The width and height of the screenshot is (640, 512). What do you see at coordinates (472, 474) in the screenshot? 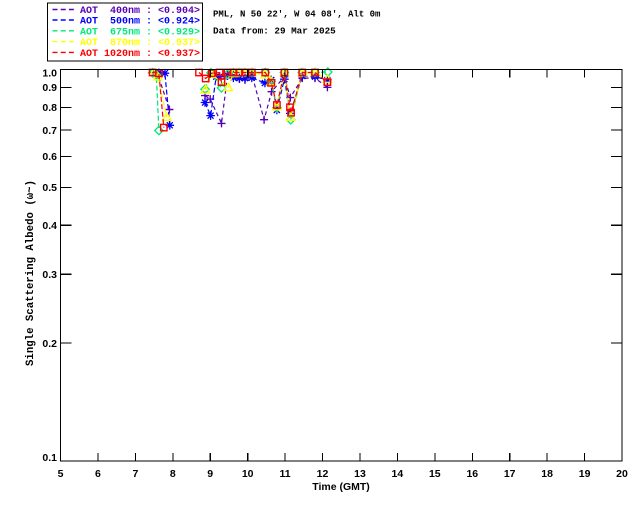
I see `svg-text: 16` at bounding box center [472, 474].